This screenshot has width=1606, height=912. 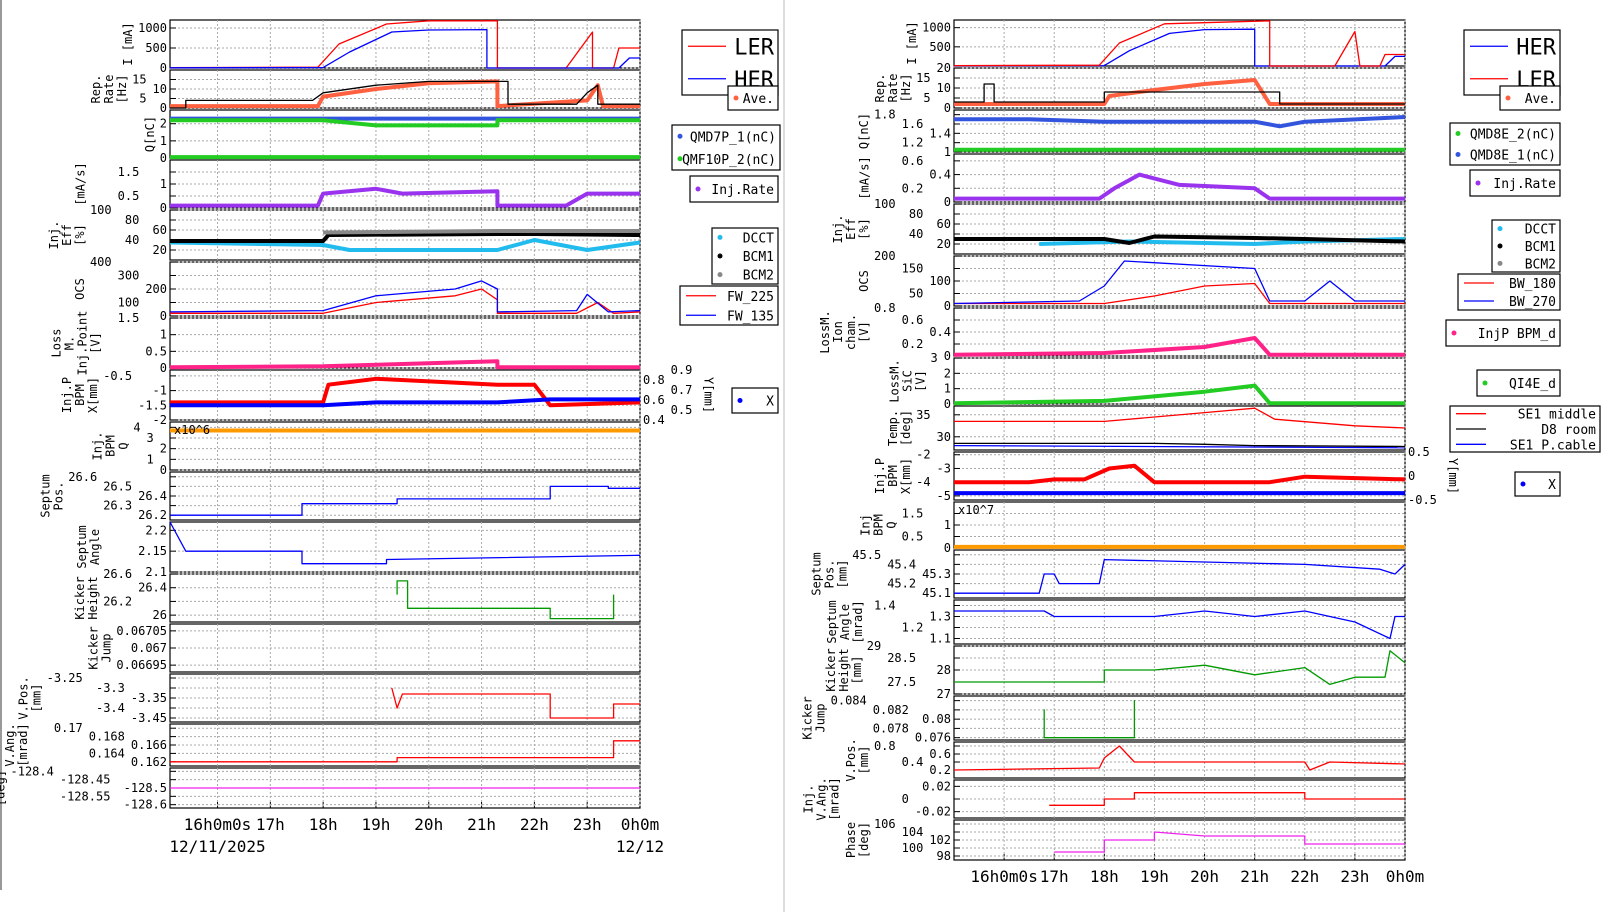 What do you see at coordinates (67, 235) in the screenshot?
I see `y-axis-label: Inj.Eff[%]` at bounding box center [67, 235].